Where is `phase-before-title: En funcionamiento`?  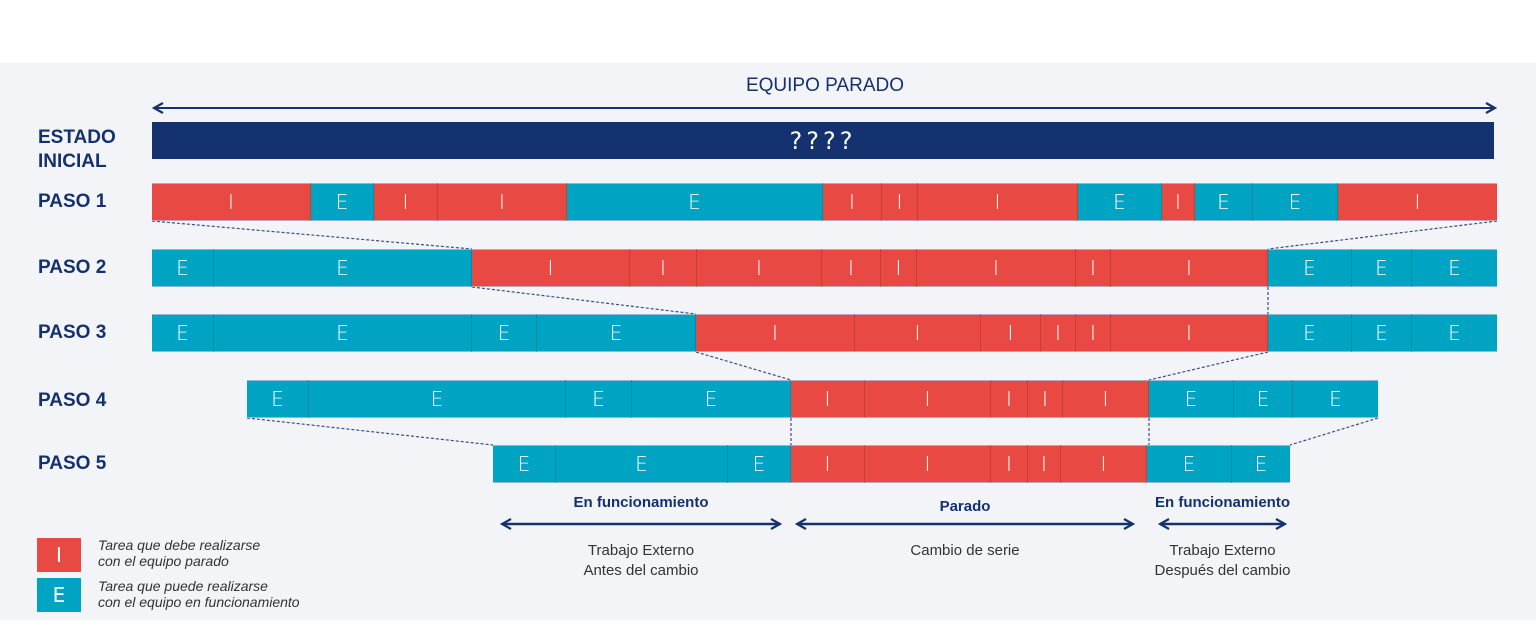 phase-before-title: En funcionamiento is located at coordinates (641, 502).